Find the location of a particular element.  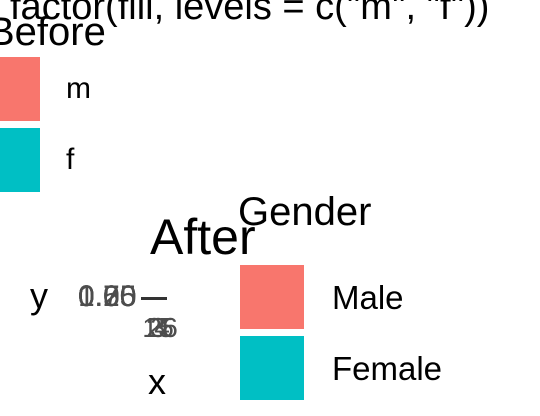

y-tick-label: 1.00 is located at coordinates (107, 296).